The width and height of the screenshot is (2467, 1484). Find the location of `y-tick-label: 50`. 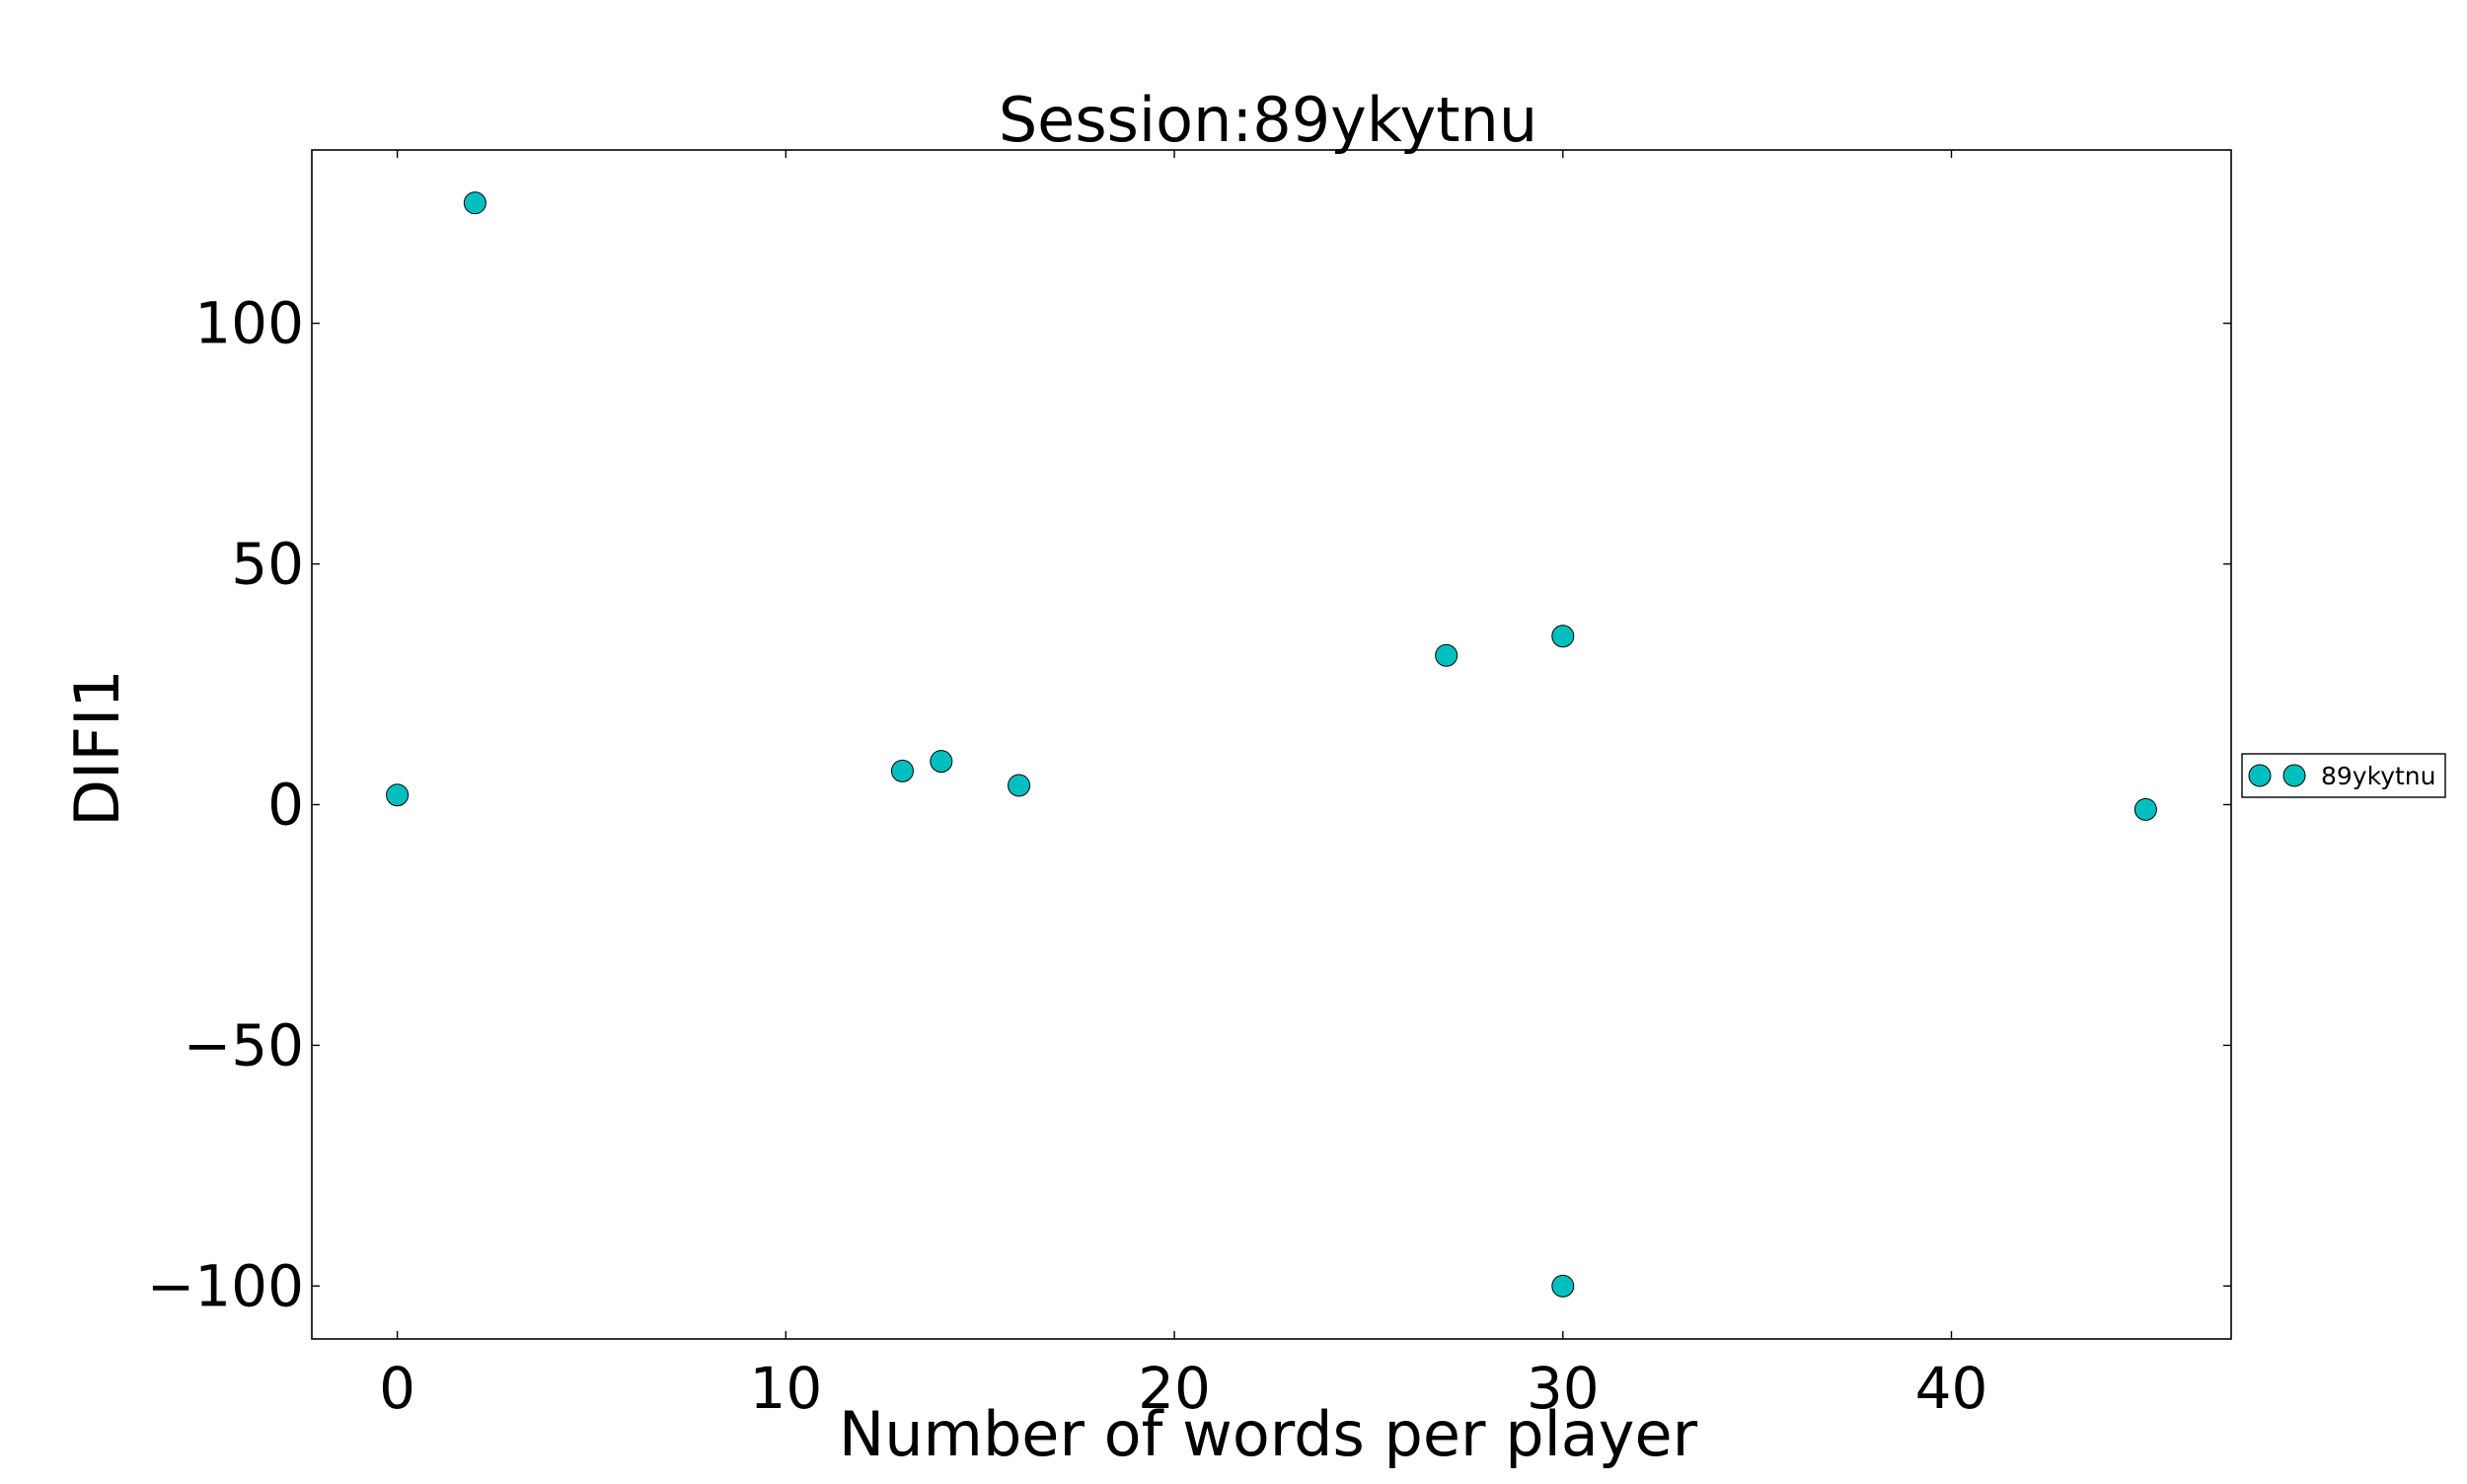

y-tick-label: 50 is located at coordinates (267, 564).